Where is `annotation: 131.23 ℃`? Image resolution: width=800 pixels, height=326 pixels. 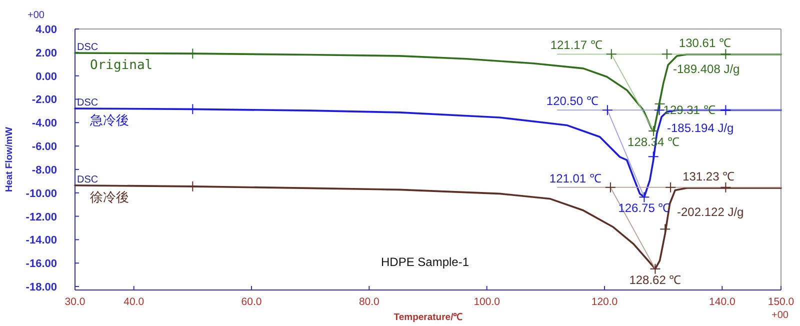
annotation: 131.23 ℃ is located at coordinates (708, 176).